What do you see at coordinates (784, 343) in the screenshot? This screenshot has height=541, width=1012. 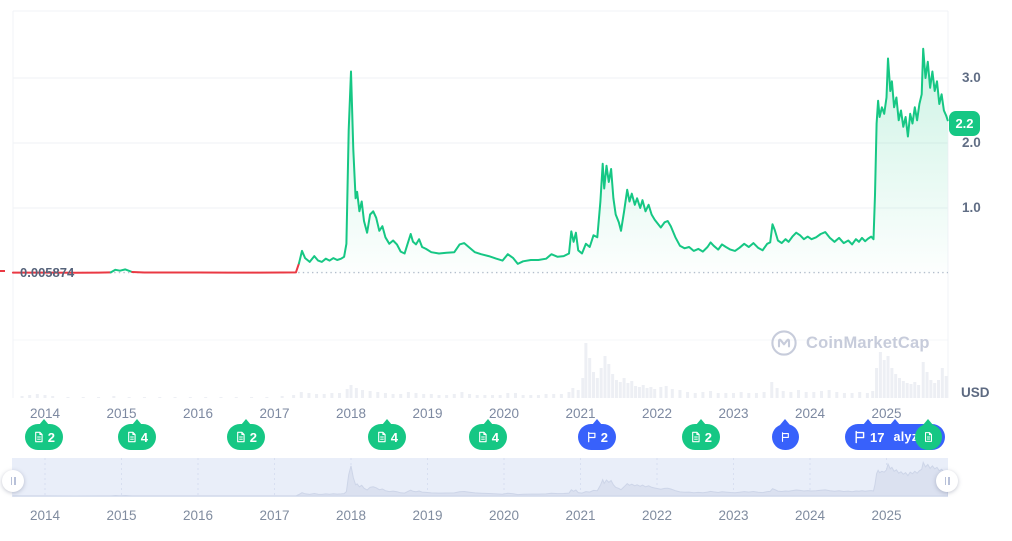 I see `coinmarketcap-logo-icon` at bounding box center [784, 343].